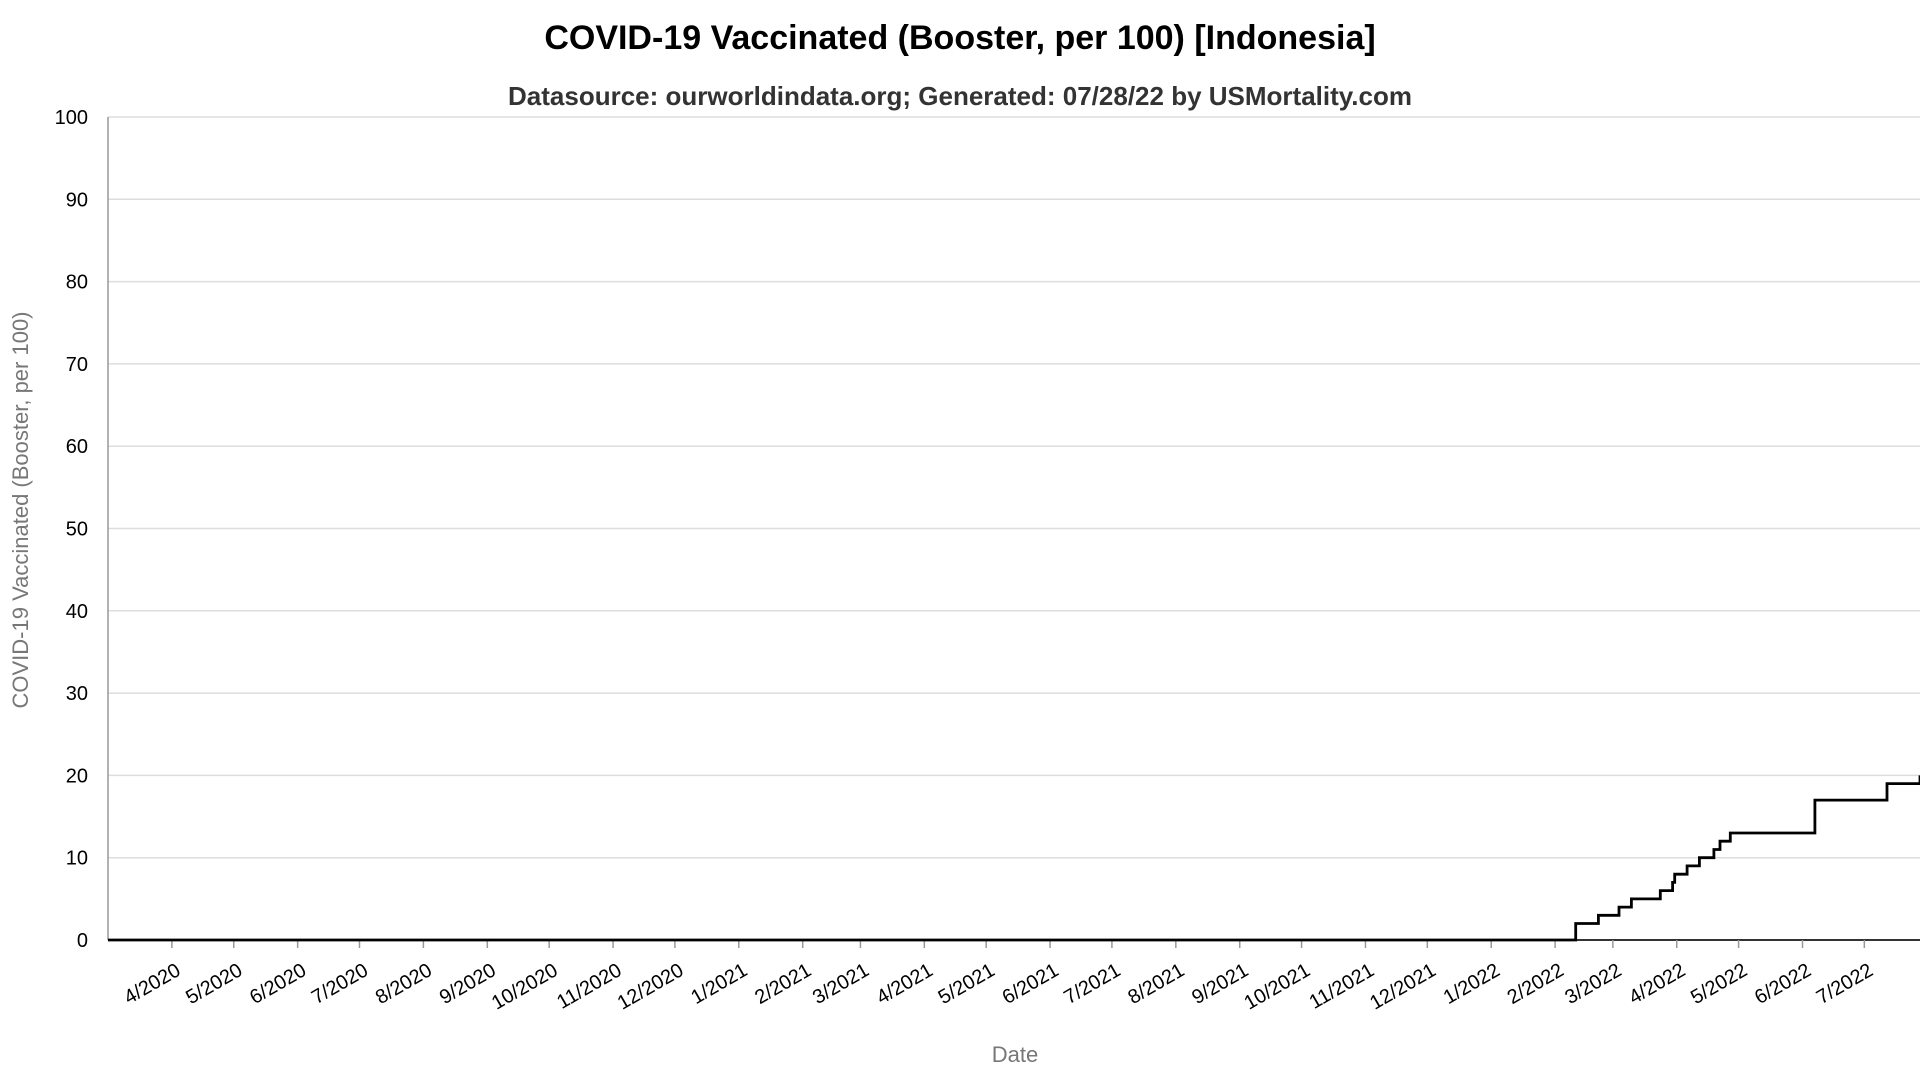  I want to click on x-tick-label: 6/2020, so click(278, 984).